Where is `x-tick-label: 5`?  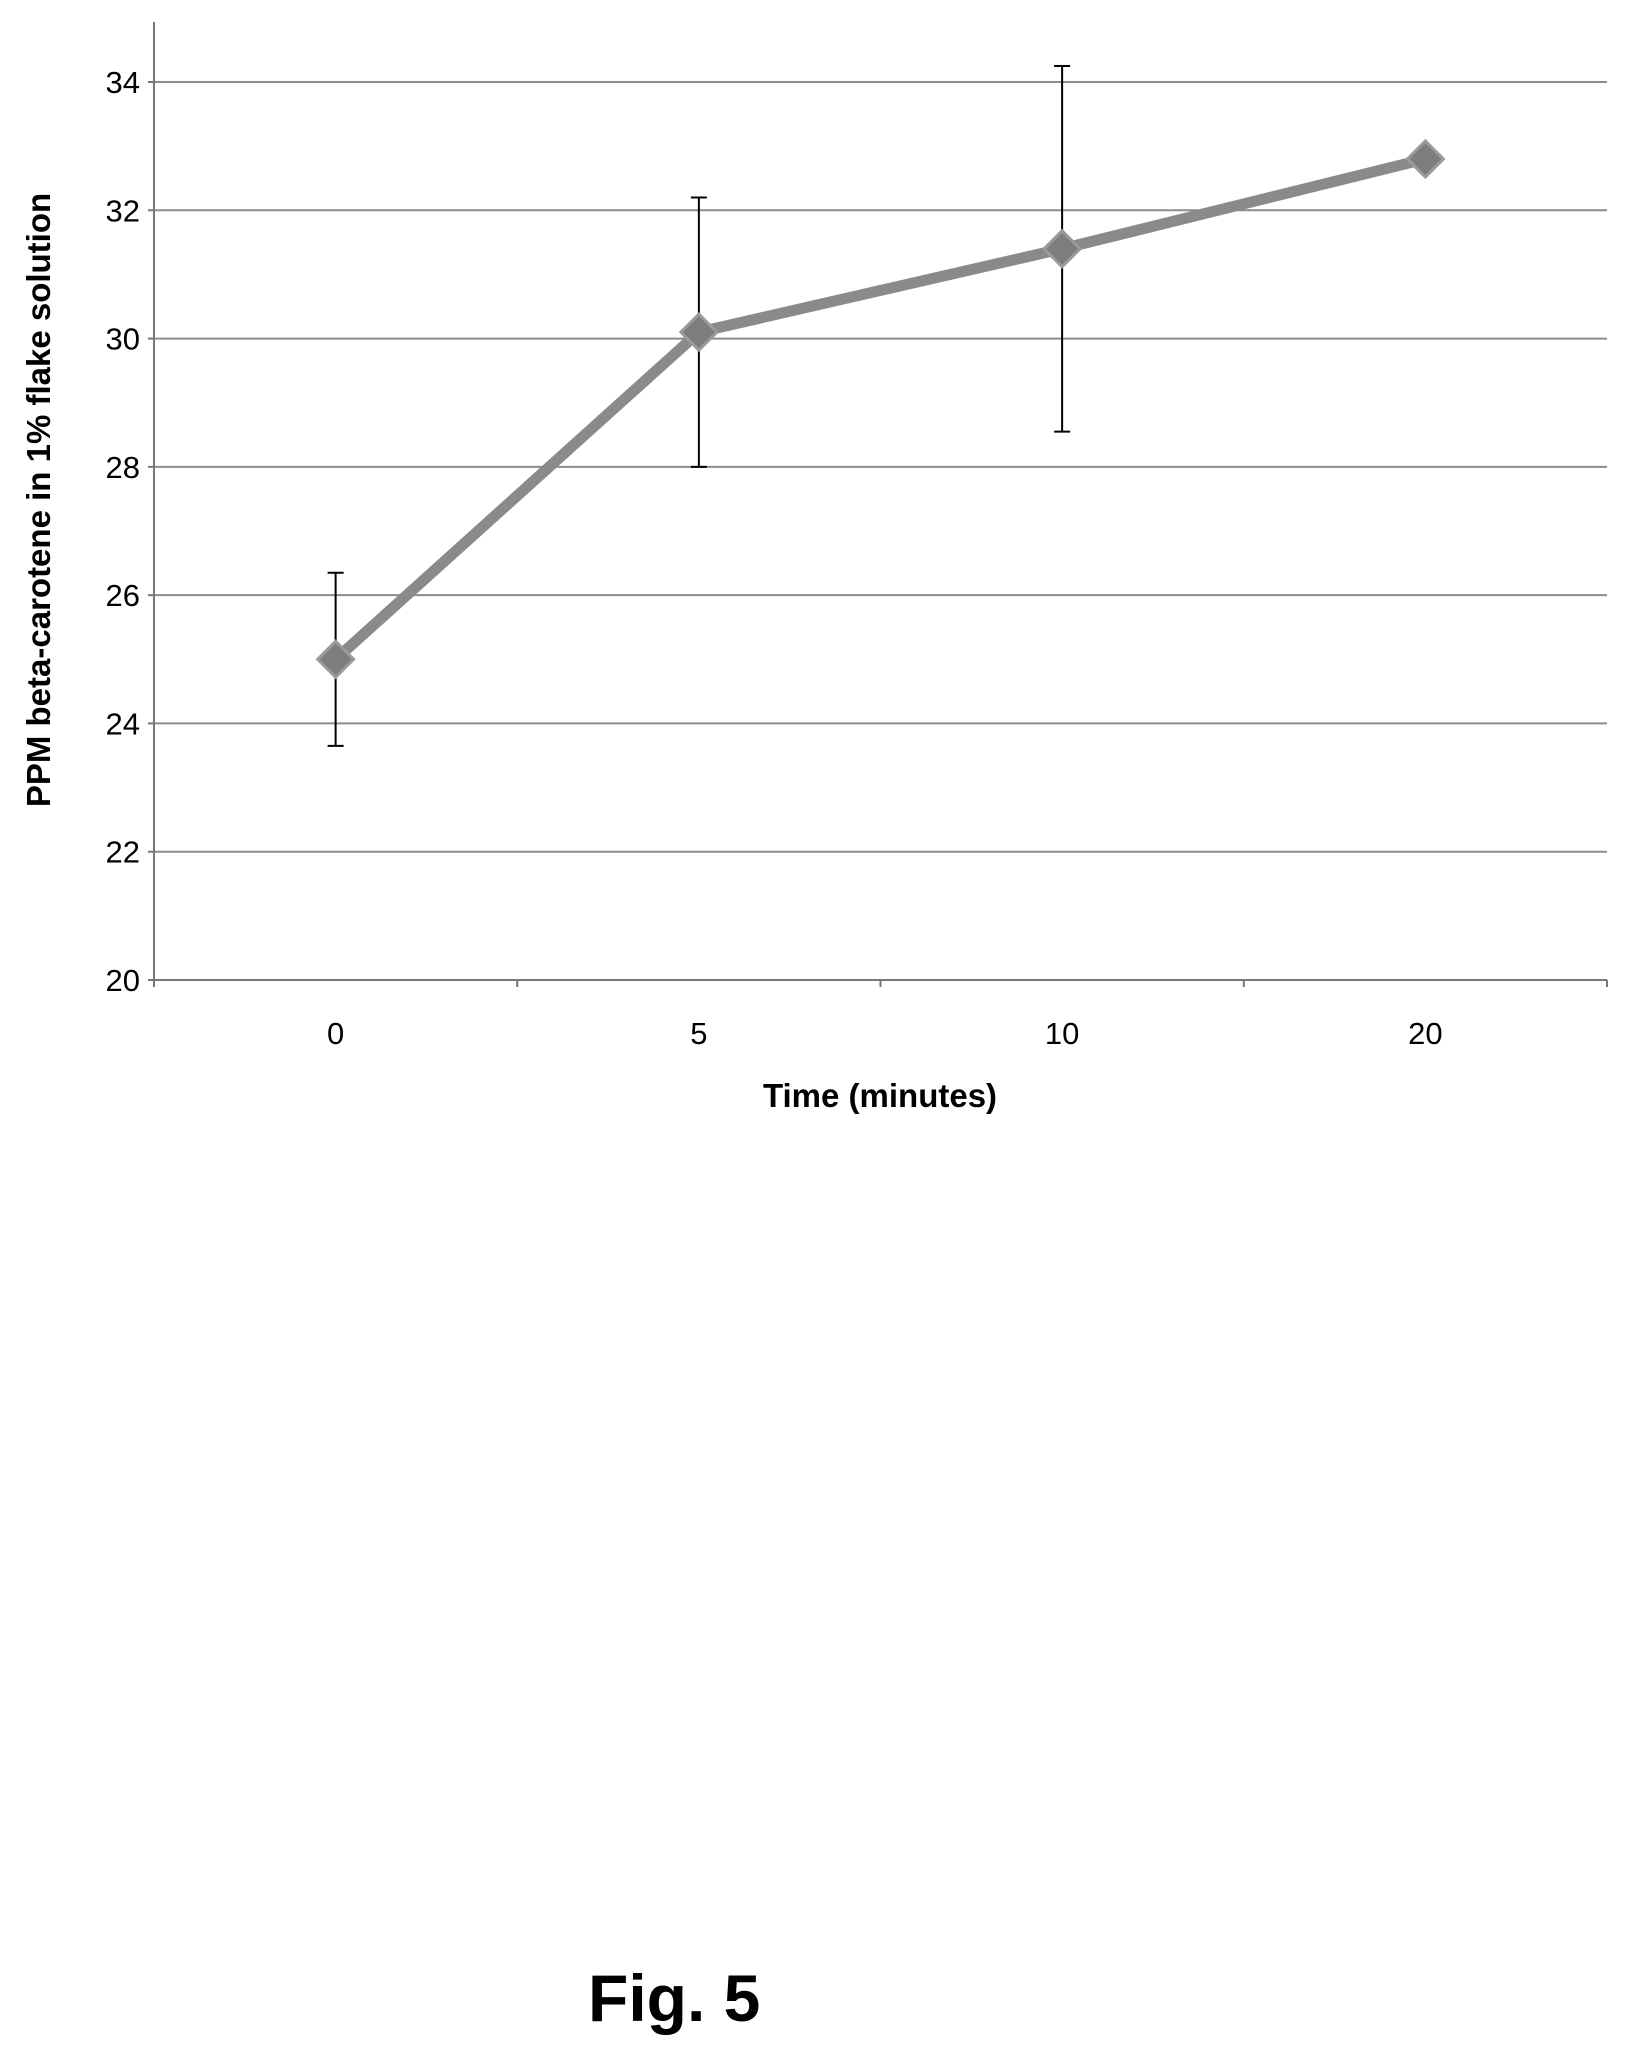 x-tick-label: 5 is located at coordinates (698, 1033).